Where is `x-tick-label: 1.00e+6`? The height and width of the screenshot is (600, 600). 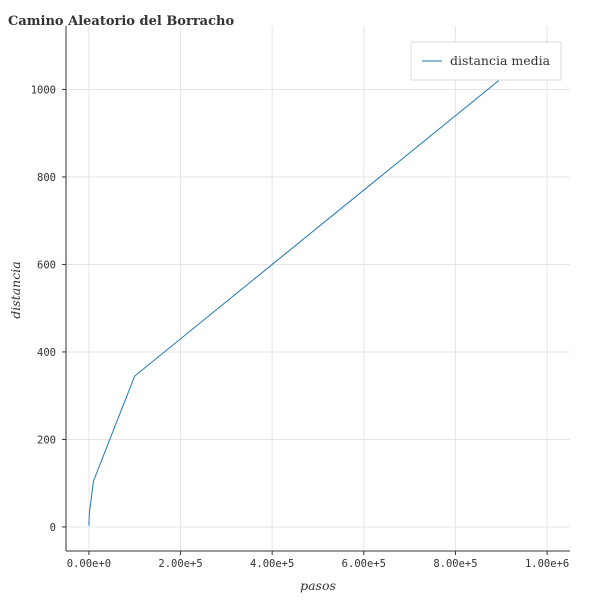 x-tick-label: 1.00e+6 is located at coordinates (547, 564).